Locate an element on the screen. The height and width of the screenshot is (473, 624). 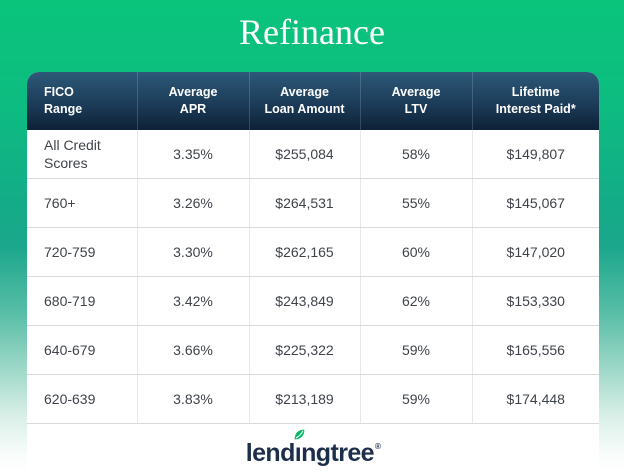
table-row: 640-679 3.66% $225,322 59% $165,556 is located at coordinates (313, 350).